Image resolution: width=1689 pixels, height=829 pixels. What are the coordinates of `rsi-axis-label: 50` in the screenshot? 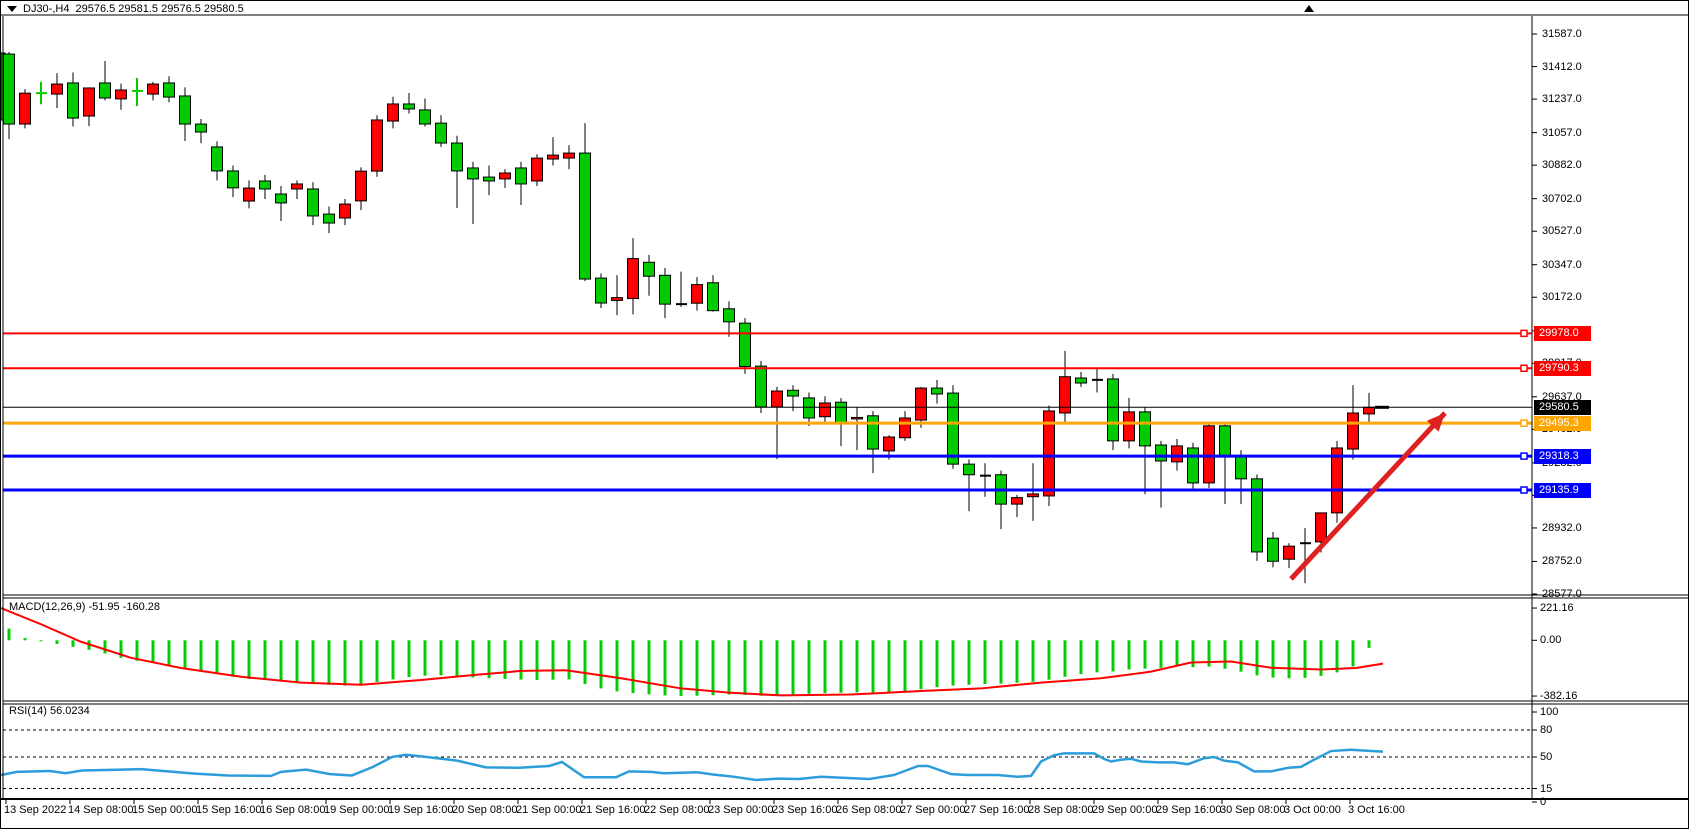 It's located at (1546, 757).